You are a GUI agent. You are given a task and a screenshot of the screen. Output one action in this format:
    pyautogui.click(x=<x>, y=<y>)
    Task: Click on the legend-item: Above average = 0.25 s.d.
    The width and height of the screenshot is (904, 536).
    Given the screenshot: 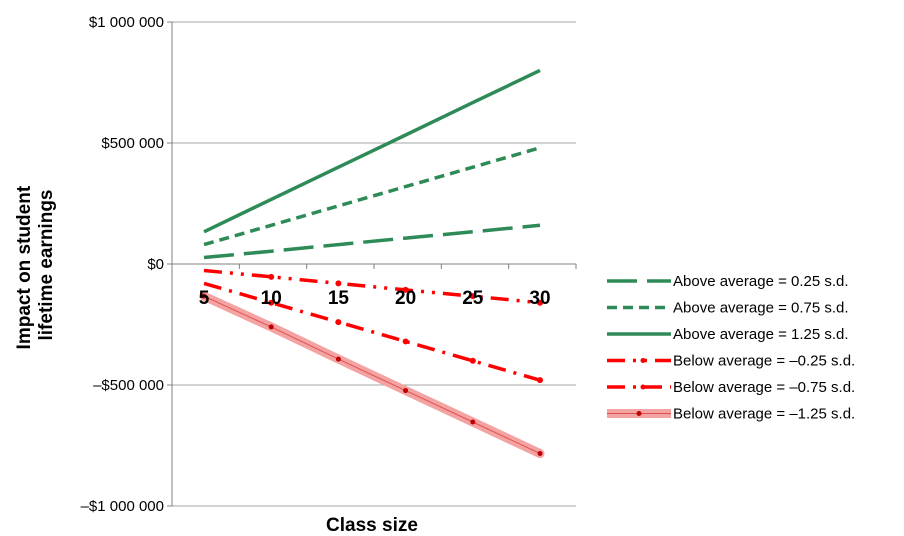 What is the action you would take?
    pyautogui.click(x=728, y=281)
    